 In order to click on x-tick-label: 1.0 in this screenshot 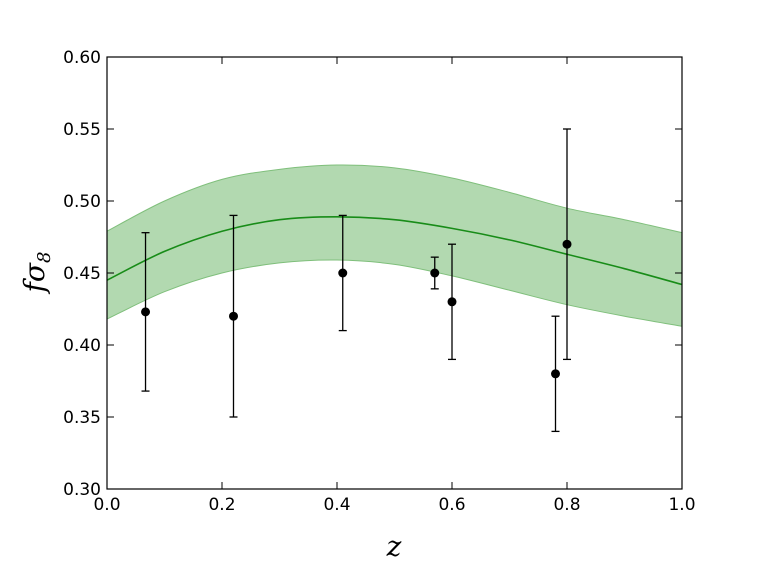, I will do `click(681, 505)`.